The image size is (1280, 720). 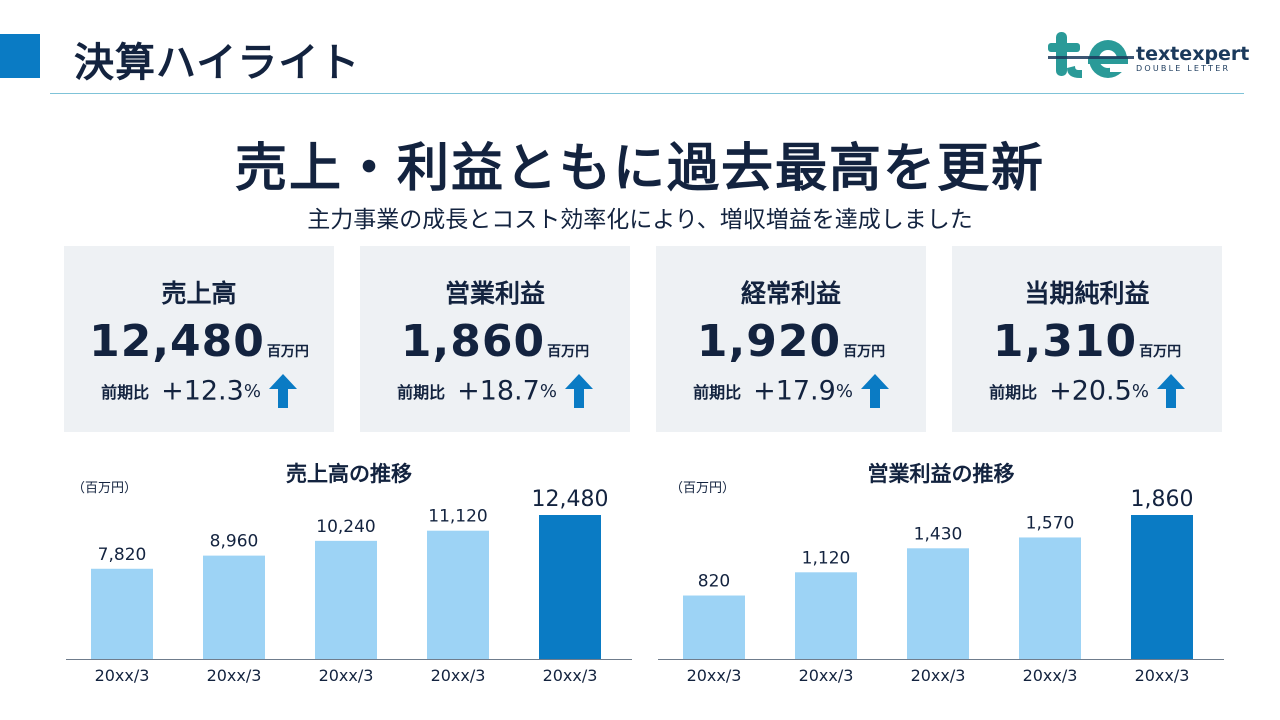 What do you see at coordinates (177, 341) in the screenshot?
I see `kpi-value: 12,480` at bounding box center [177, 341].